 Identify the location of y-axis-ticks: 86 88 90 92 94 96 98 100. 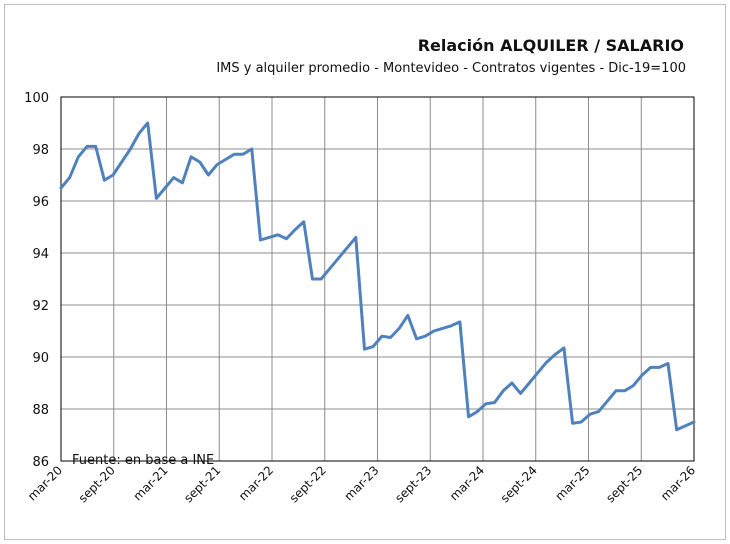
(36, 280).